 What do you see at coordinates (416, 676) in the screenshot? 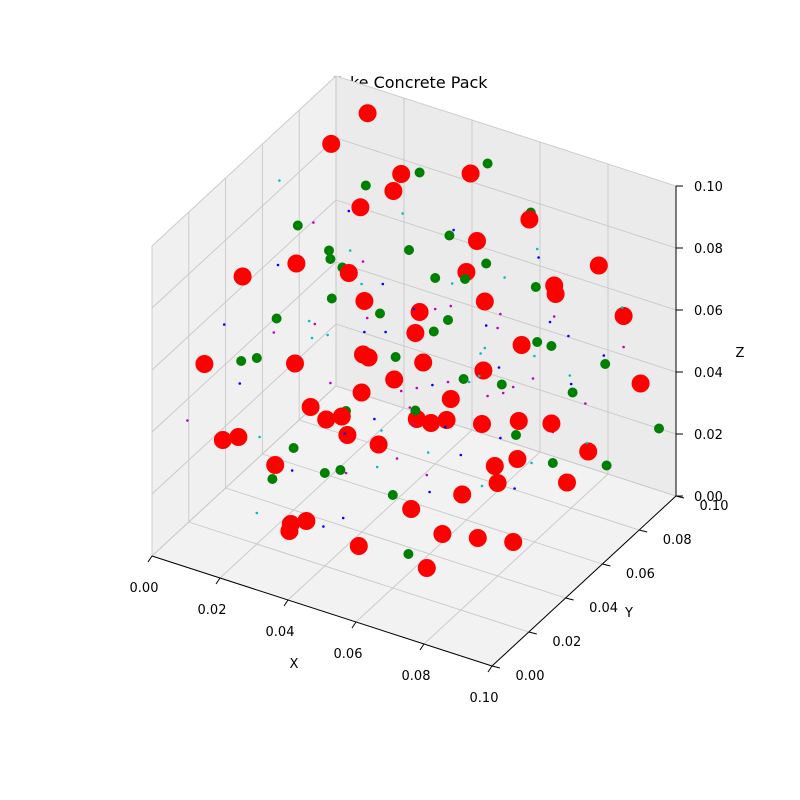
I see `x-tick-label: 0.08` at bounding box center [416, 676].